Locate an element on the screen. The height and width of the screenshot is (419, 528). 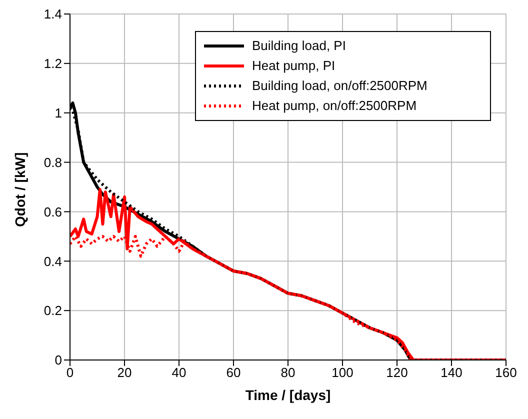
x-tick-label: 80 is located at coordinates (288, 372).